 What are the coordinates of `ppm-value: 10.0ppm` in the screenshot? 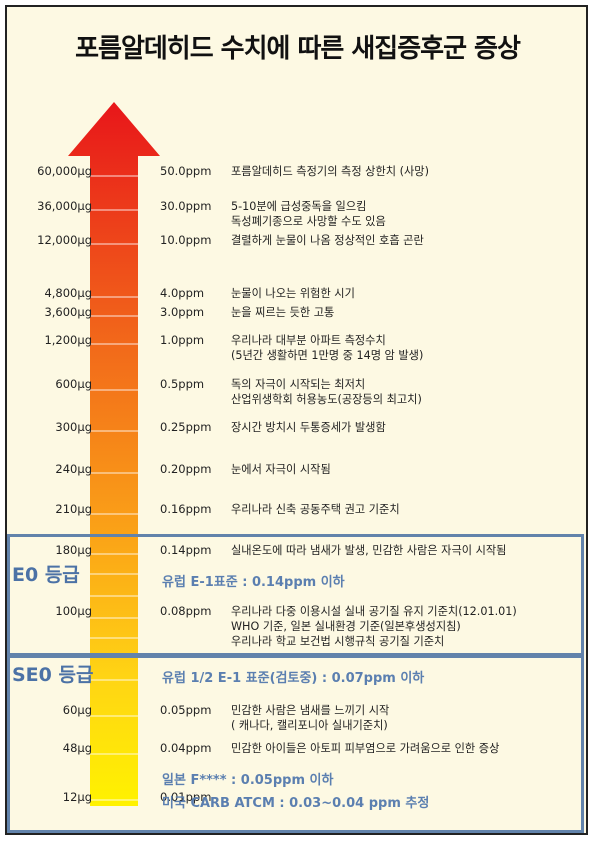 It's located at (186, 240).